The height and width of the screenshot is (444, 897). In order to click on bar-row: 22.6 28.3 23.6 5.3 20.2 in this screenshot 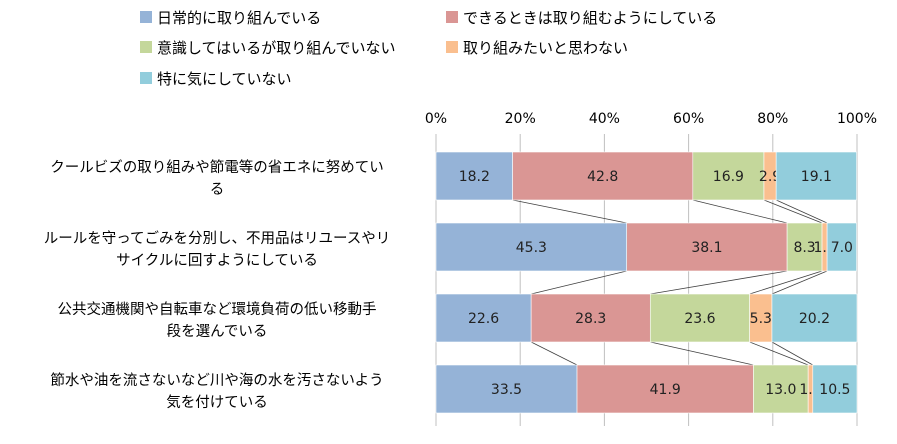, I will do `click(646, 318)`.